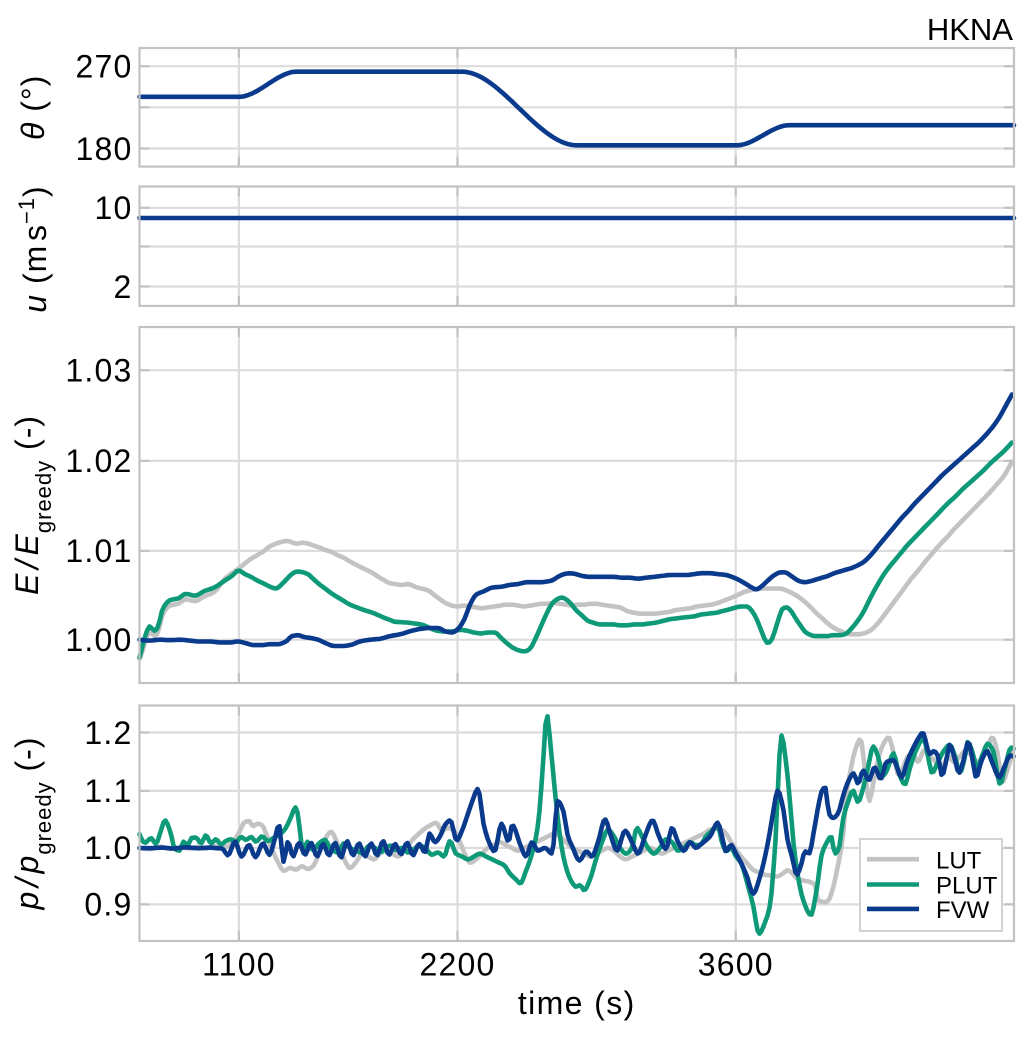  I want to click on svg-text: 0.9, so click(108, 905).